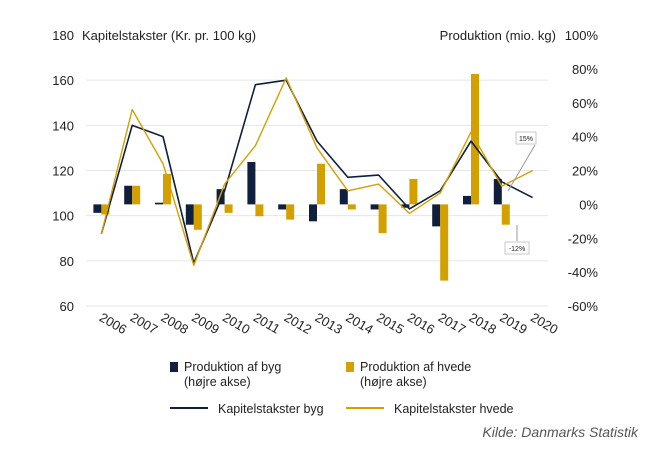  What do you see at coordinates (585, 103) in the screenshot?
I see `right-tick-label: 60%` at bounding box center [585, 103].